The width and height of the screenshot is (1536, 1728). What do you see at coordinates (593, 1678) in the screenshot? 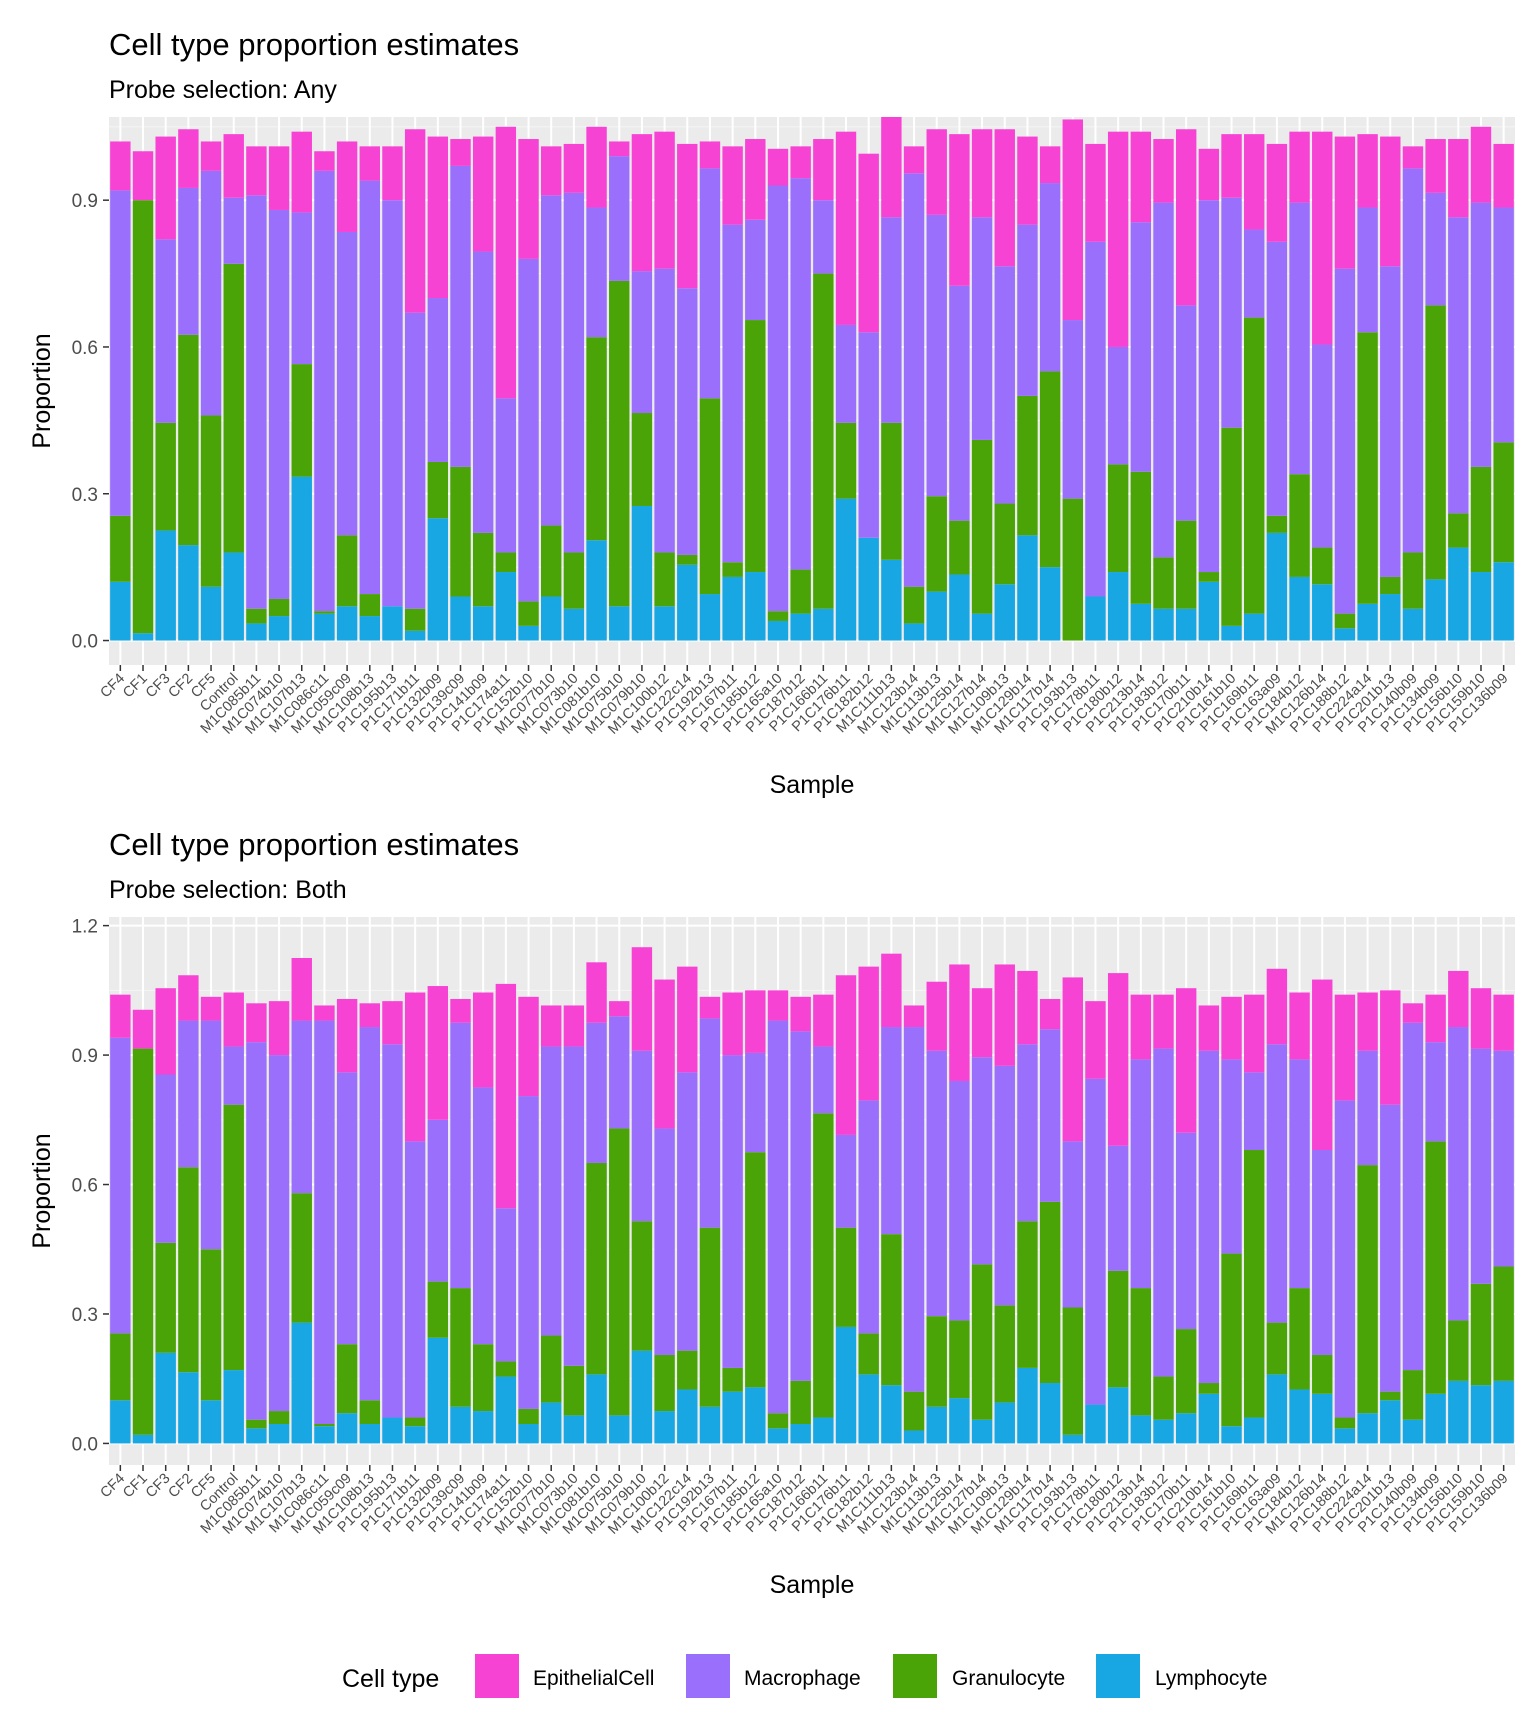
I see `legend-label-epithelialcell: EpithelialCell` at bounding box center [593, 1678].